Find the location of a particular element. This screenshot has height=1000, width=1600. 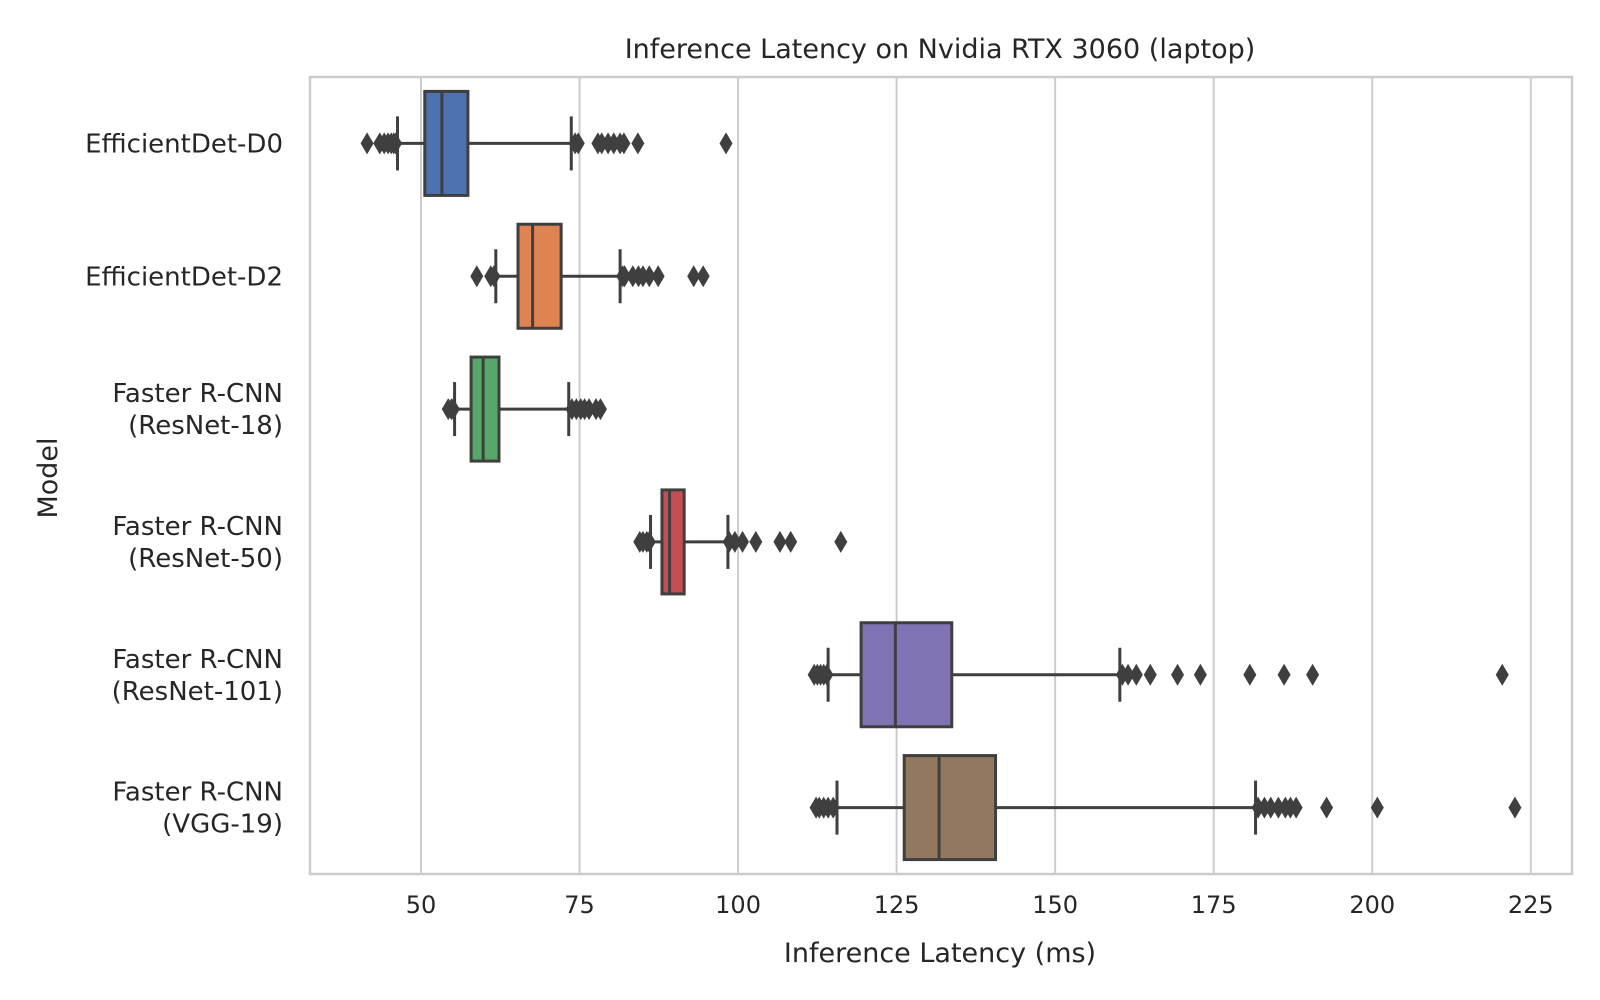

x-tick-label: 100 is located at coordinates (738, 905).